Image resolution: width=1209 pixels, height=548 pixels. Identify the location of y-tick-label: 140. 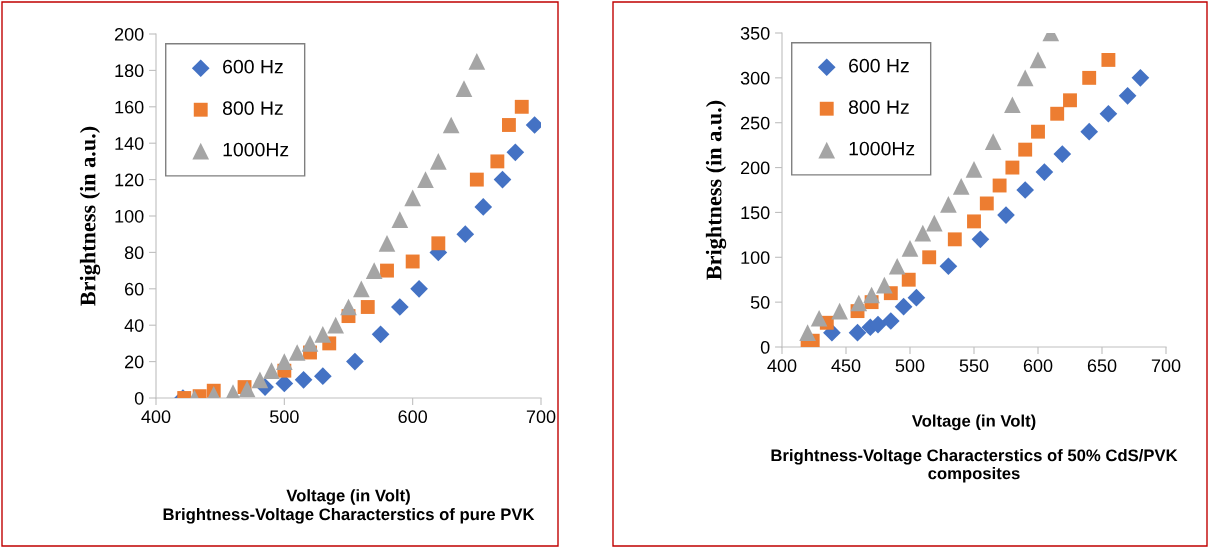
(129, 143).